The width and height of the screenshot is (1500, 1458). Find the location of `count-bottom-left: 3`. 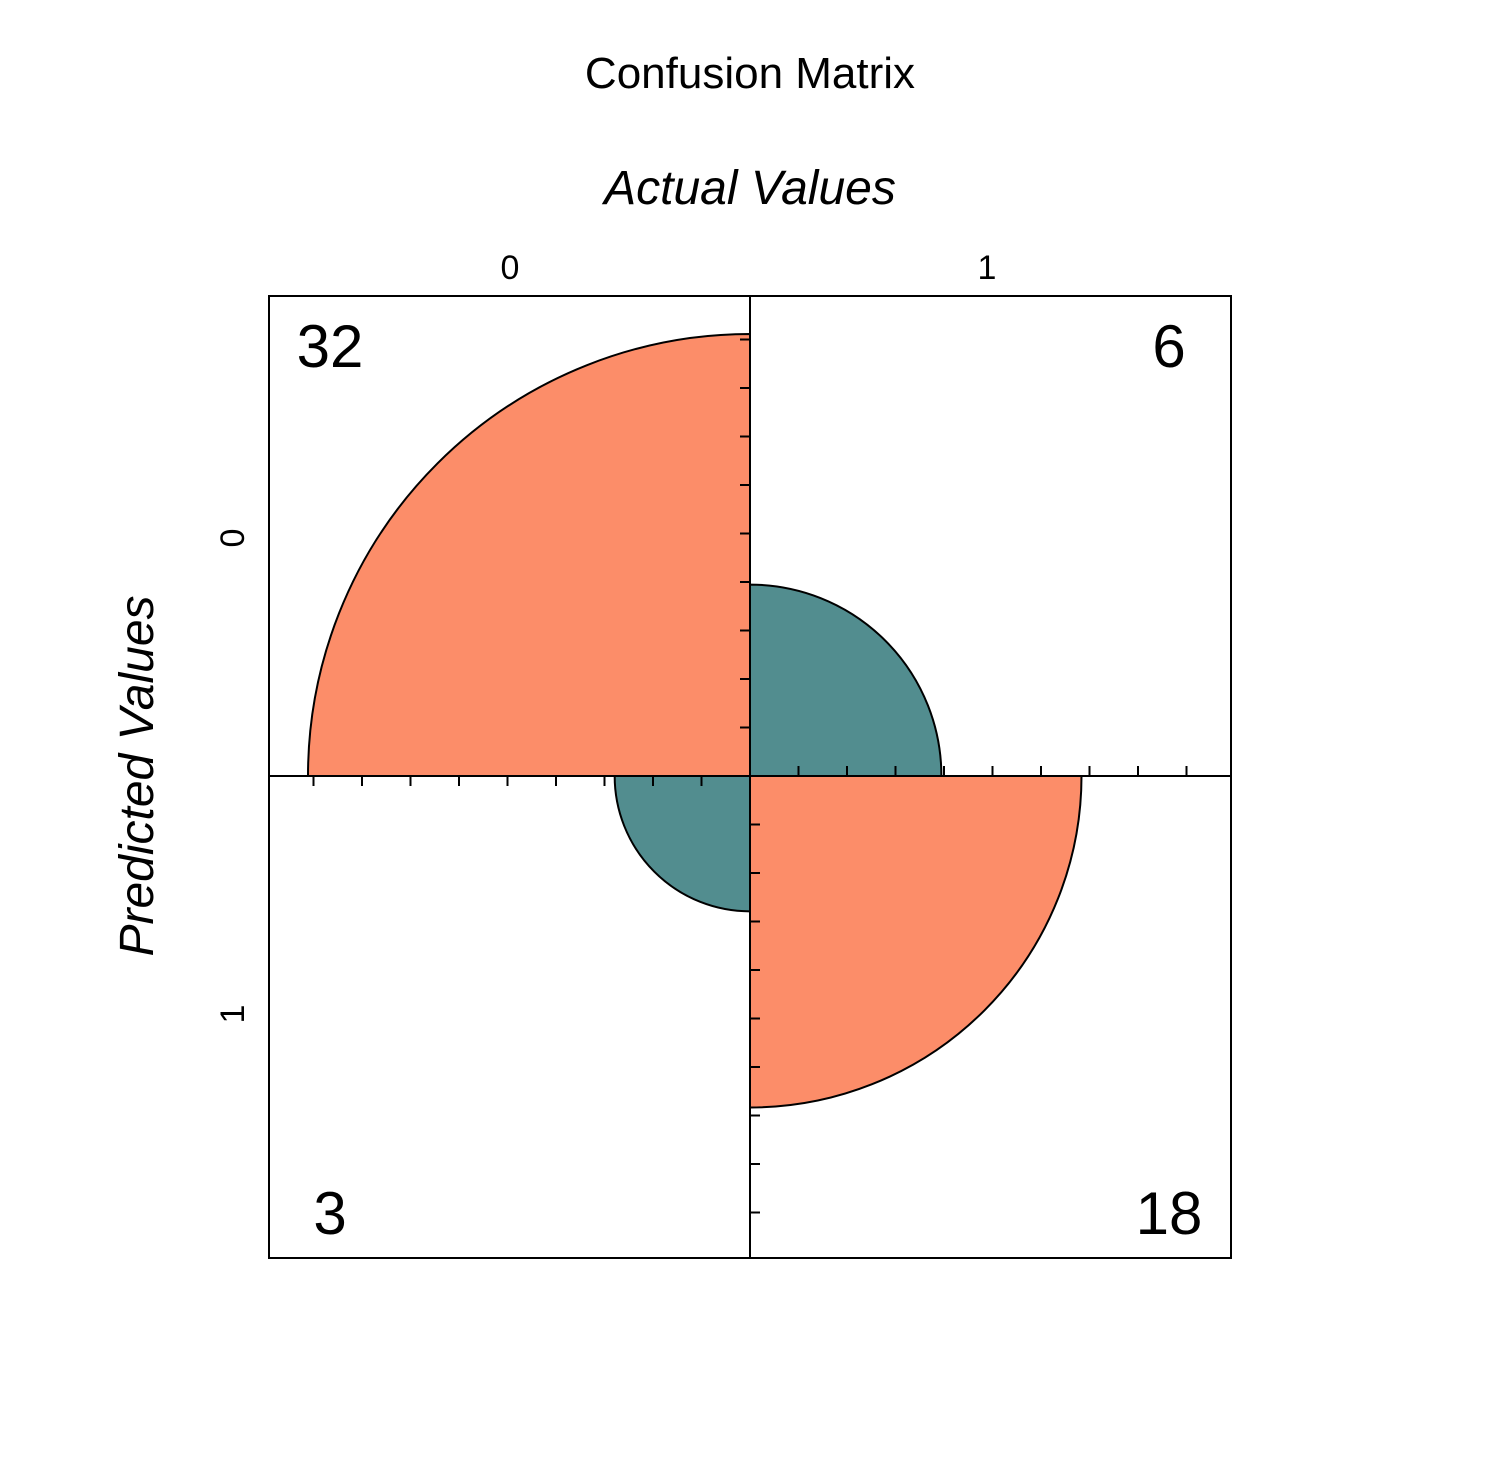

count-bottom-left: 3 is located at coordinates (329, 1213).